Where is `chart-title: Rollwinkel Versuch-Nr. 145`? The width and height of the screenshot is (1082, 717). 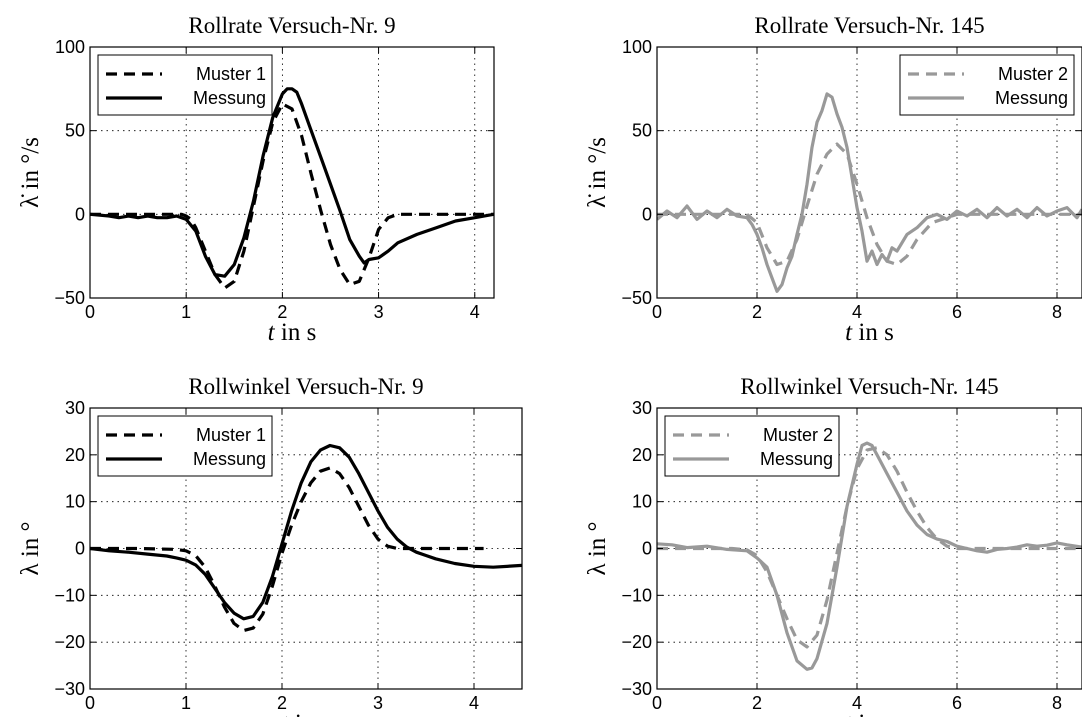
chart-title: Rollwinkel Versuch-Nr. 145 is located at coordinates (869, 386).